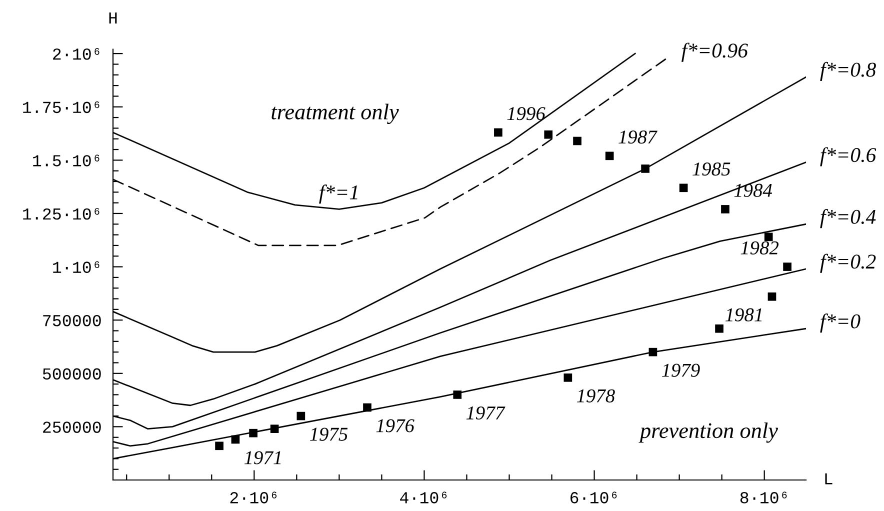  What do you see at coordinates (76, 267) in the screenshot?
I see `y-tick-label: 1·10⁶` at bounding box center [76, 267].